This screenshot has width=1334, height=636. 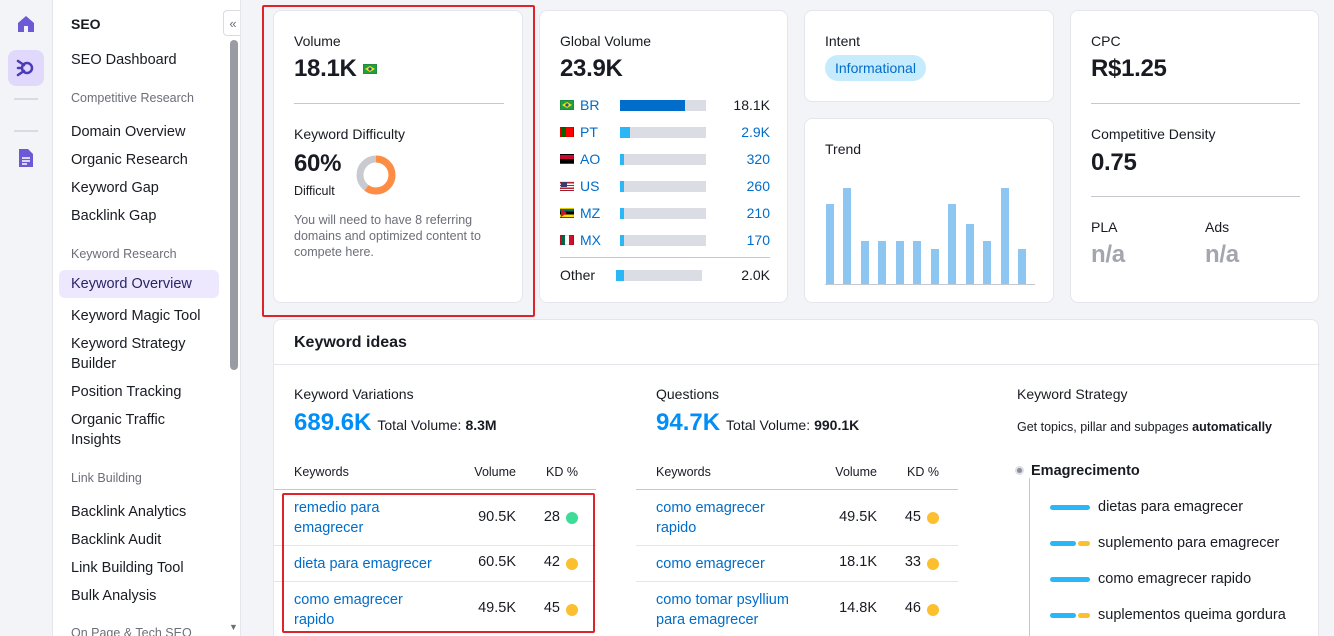 I want to click on document-icon, so click(x=26, y=158).